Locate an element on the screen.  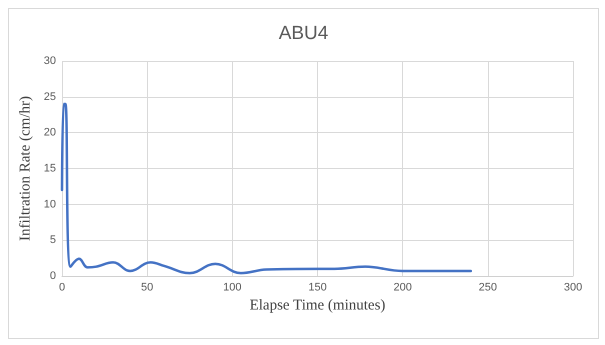
y-axis-title: Infiltration Rate (cm/hr) is located at coordinates (25, 168).